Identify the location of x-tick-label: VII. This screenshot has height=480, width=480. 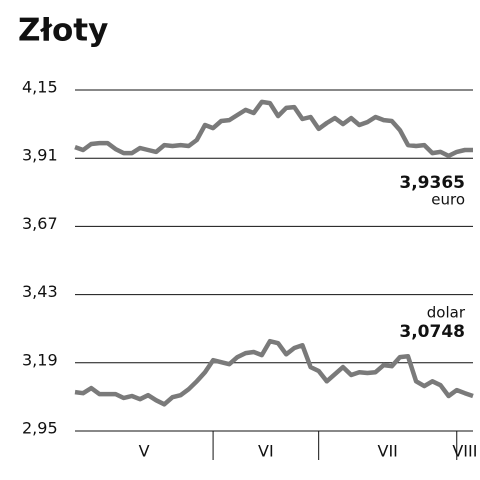
(388, 451).